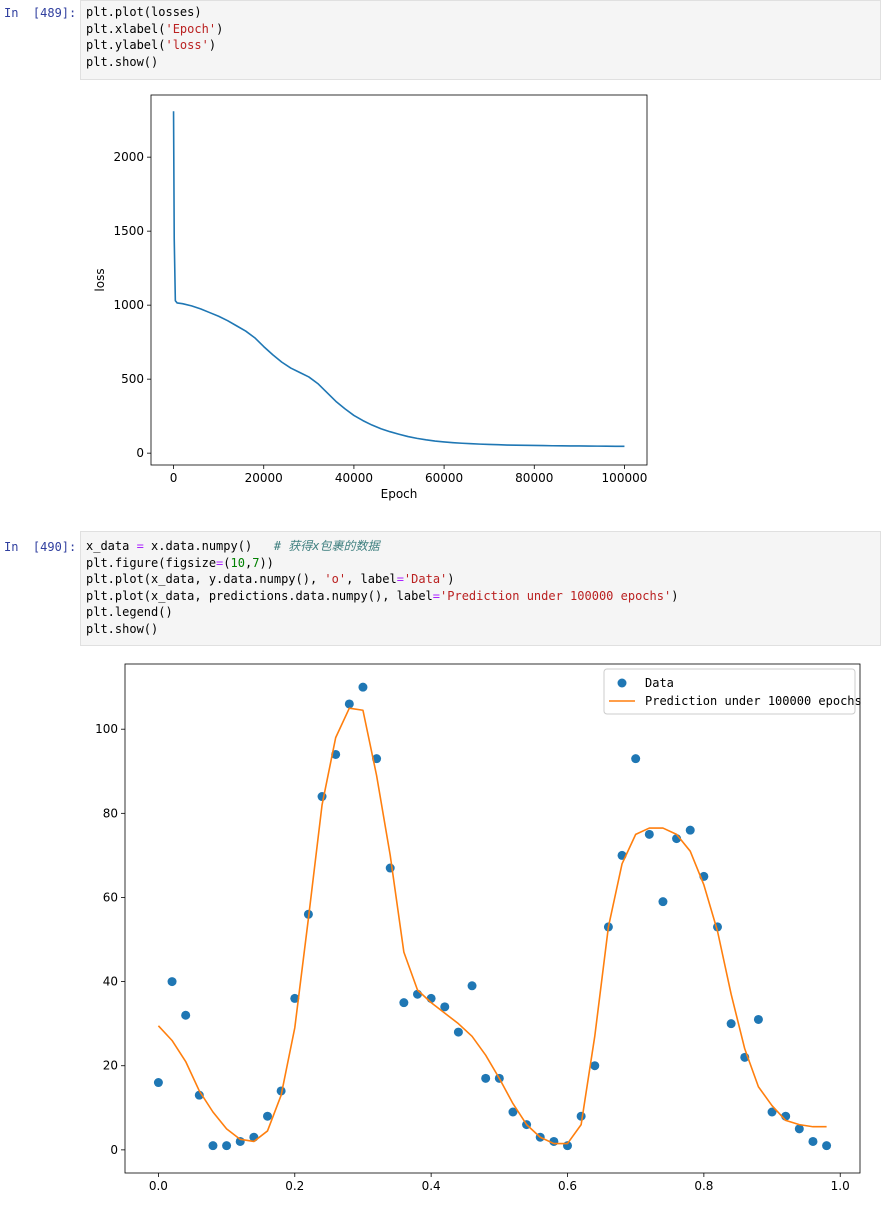 The height and width of the screenshot is (1206, 881). What do you see at coordinates (659, 683) in the screenshot?
I see `legend-label: Data` at bounding box center [659, 683].